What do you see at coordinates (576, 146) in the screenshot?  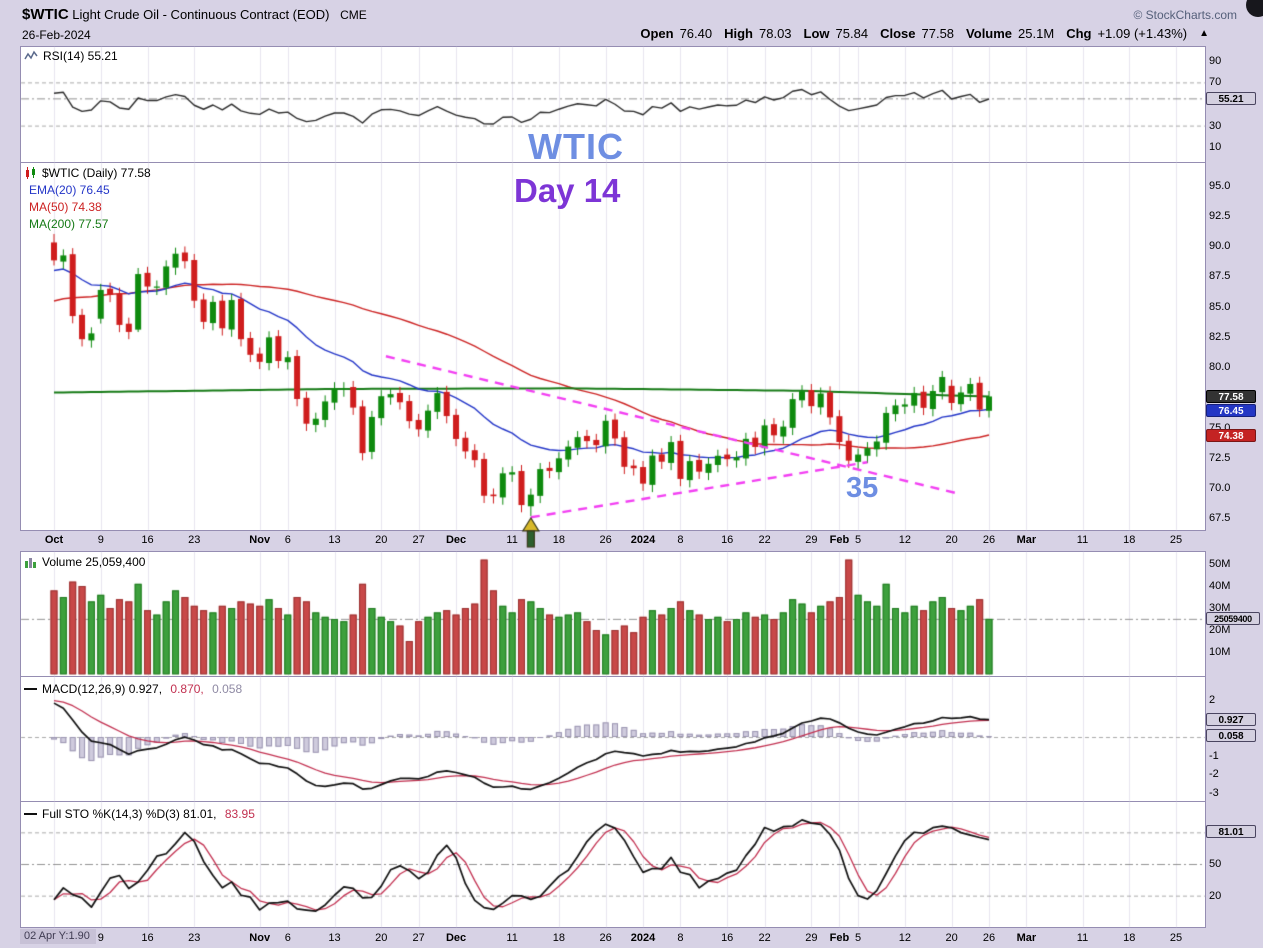 I see `annotation-symbol: WTIC` at bounding box center [576, 146].